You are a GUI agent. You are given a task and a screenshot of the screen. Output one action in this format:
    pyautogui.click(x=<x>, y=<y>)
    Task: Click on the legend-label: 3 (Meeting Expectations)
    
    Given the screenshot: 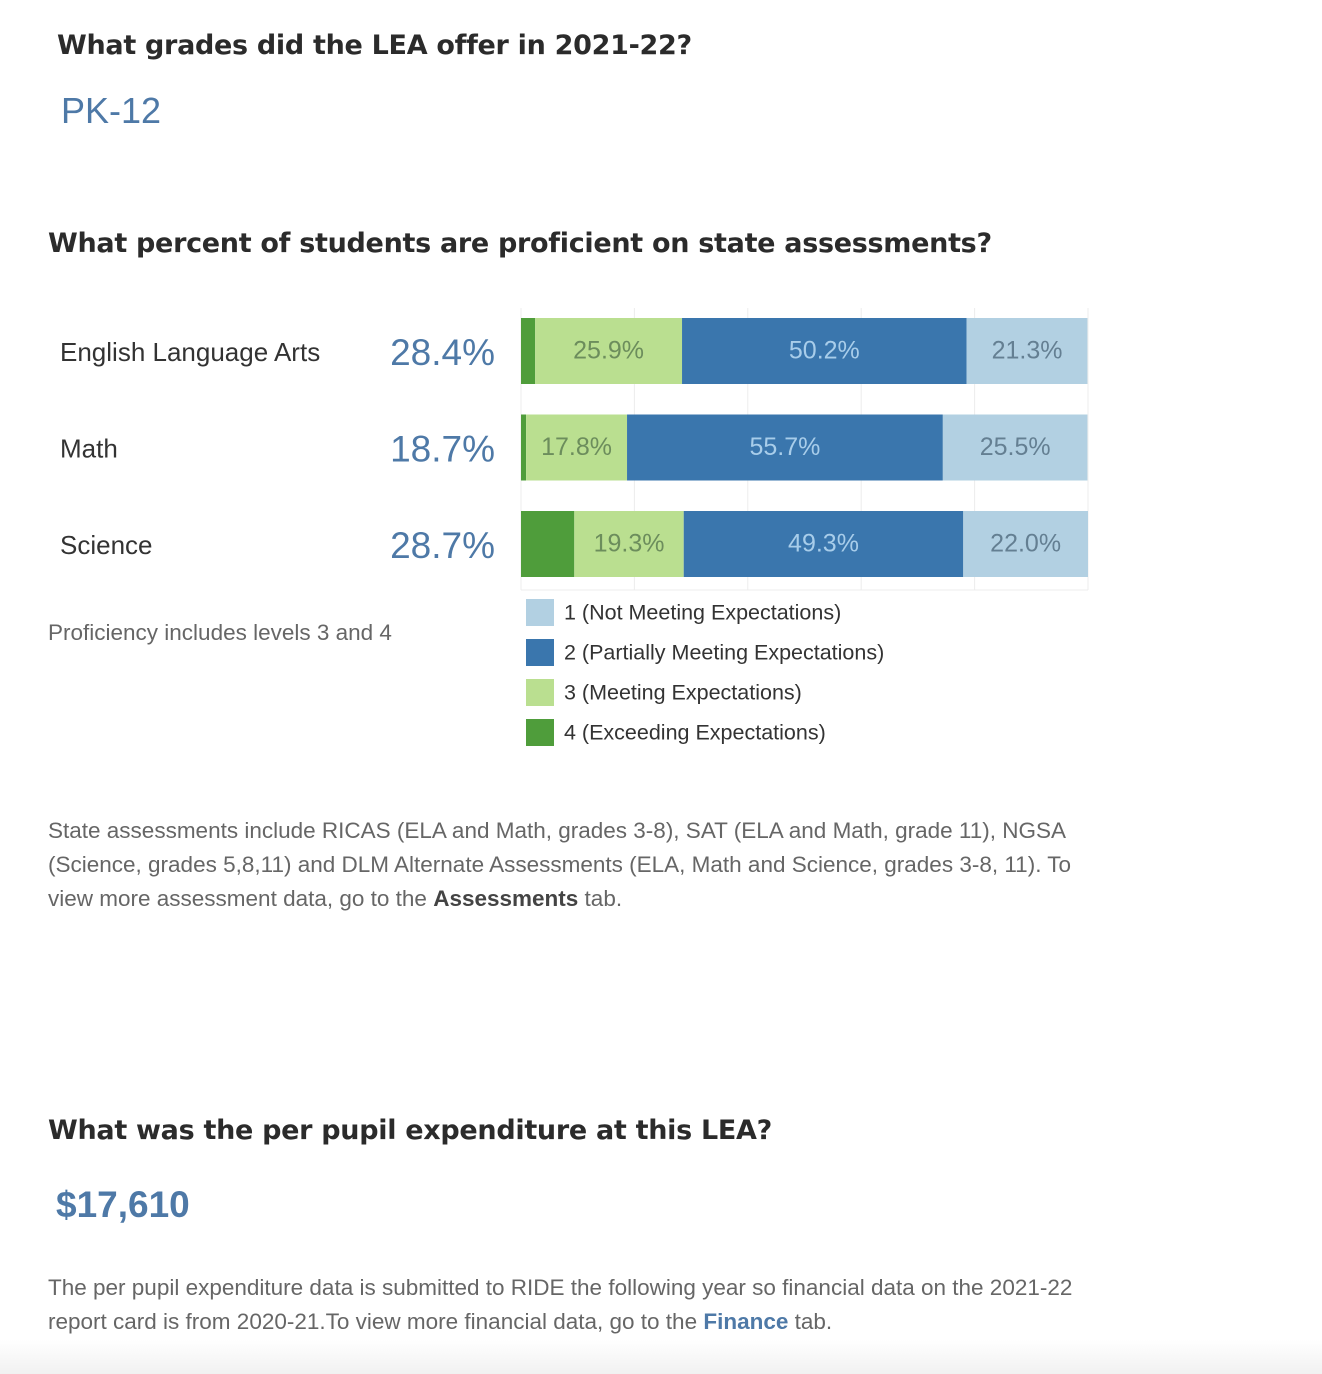 What is the action you would take?
    pyautogui.click(x=683, y=693)
    